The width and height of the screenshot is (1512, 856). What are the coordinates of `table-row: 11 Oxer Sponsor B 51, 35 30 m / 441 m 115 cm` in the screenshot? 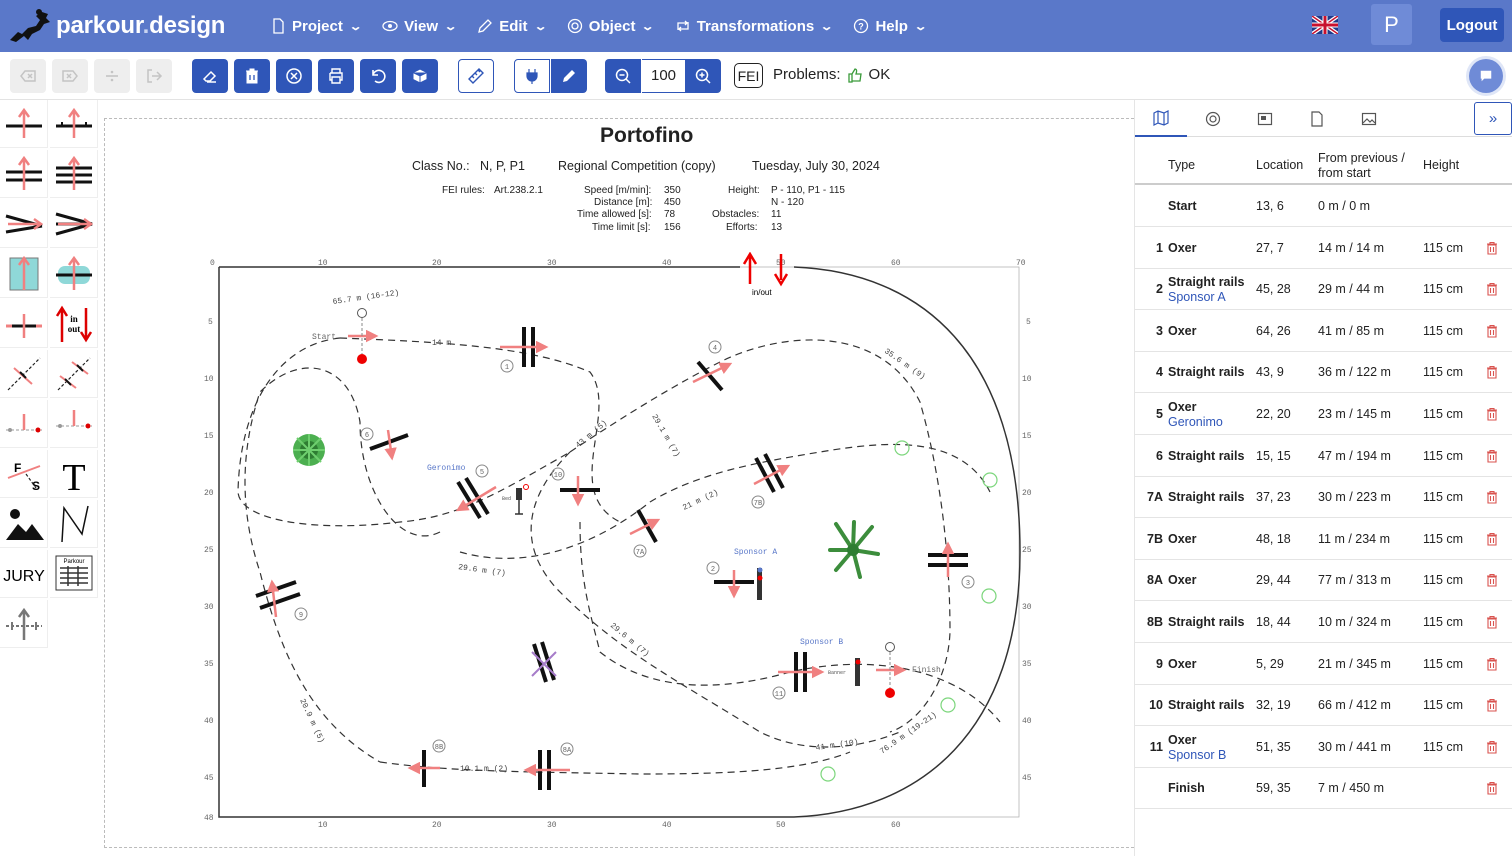 It's located at (1323, 747).